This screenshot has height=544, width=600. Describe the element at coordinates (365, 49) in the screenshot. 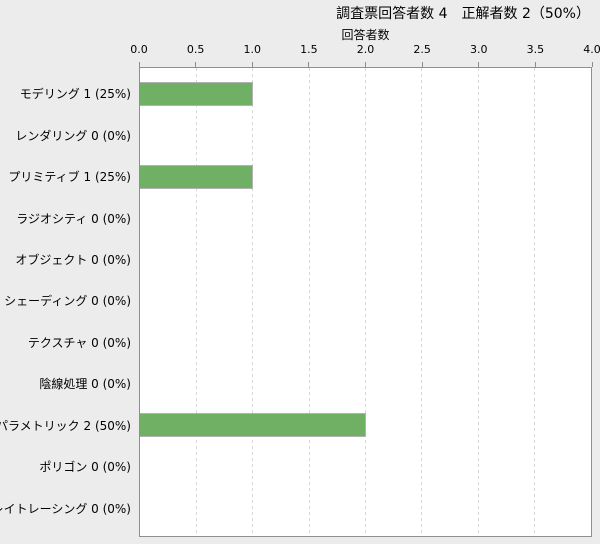

I see `x-tick-label: 2.0` at that location.